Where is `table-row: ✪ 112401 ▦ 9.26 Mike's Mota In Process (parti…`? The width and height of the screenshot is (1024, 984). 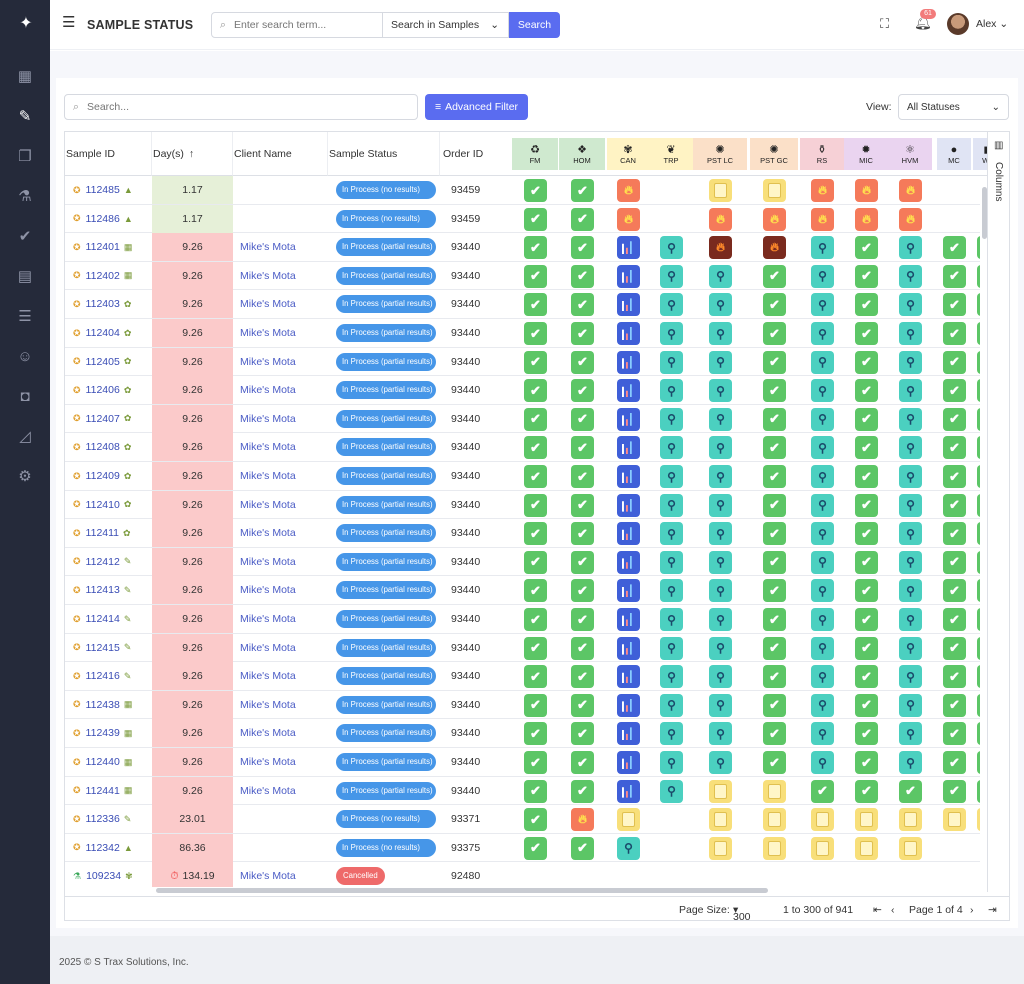
table-row: ✪ 112401 ▦ 9.26 Mike's Mota In Process (parti… is located at coordinates (522, 247).